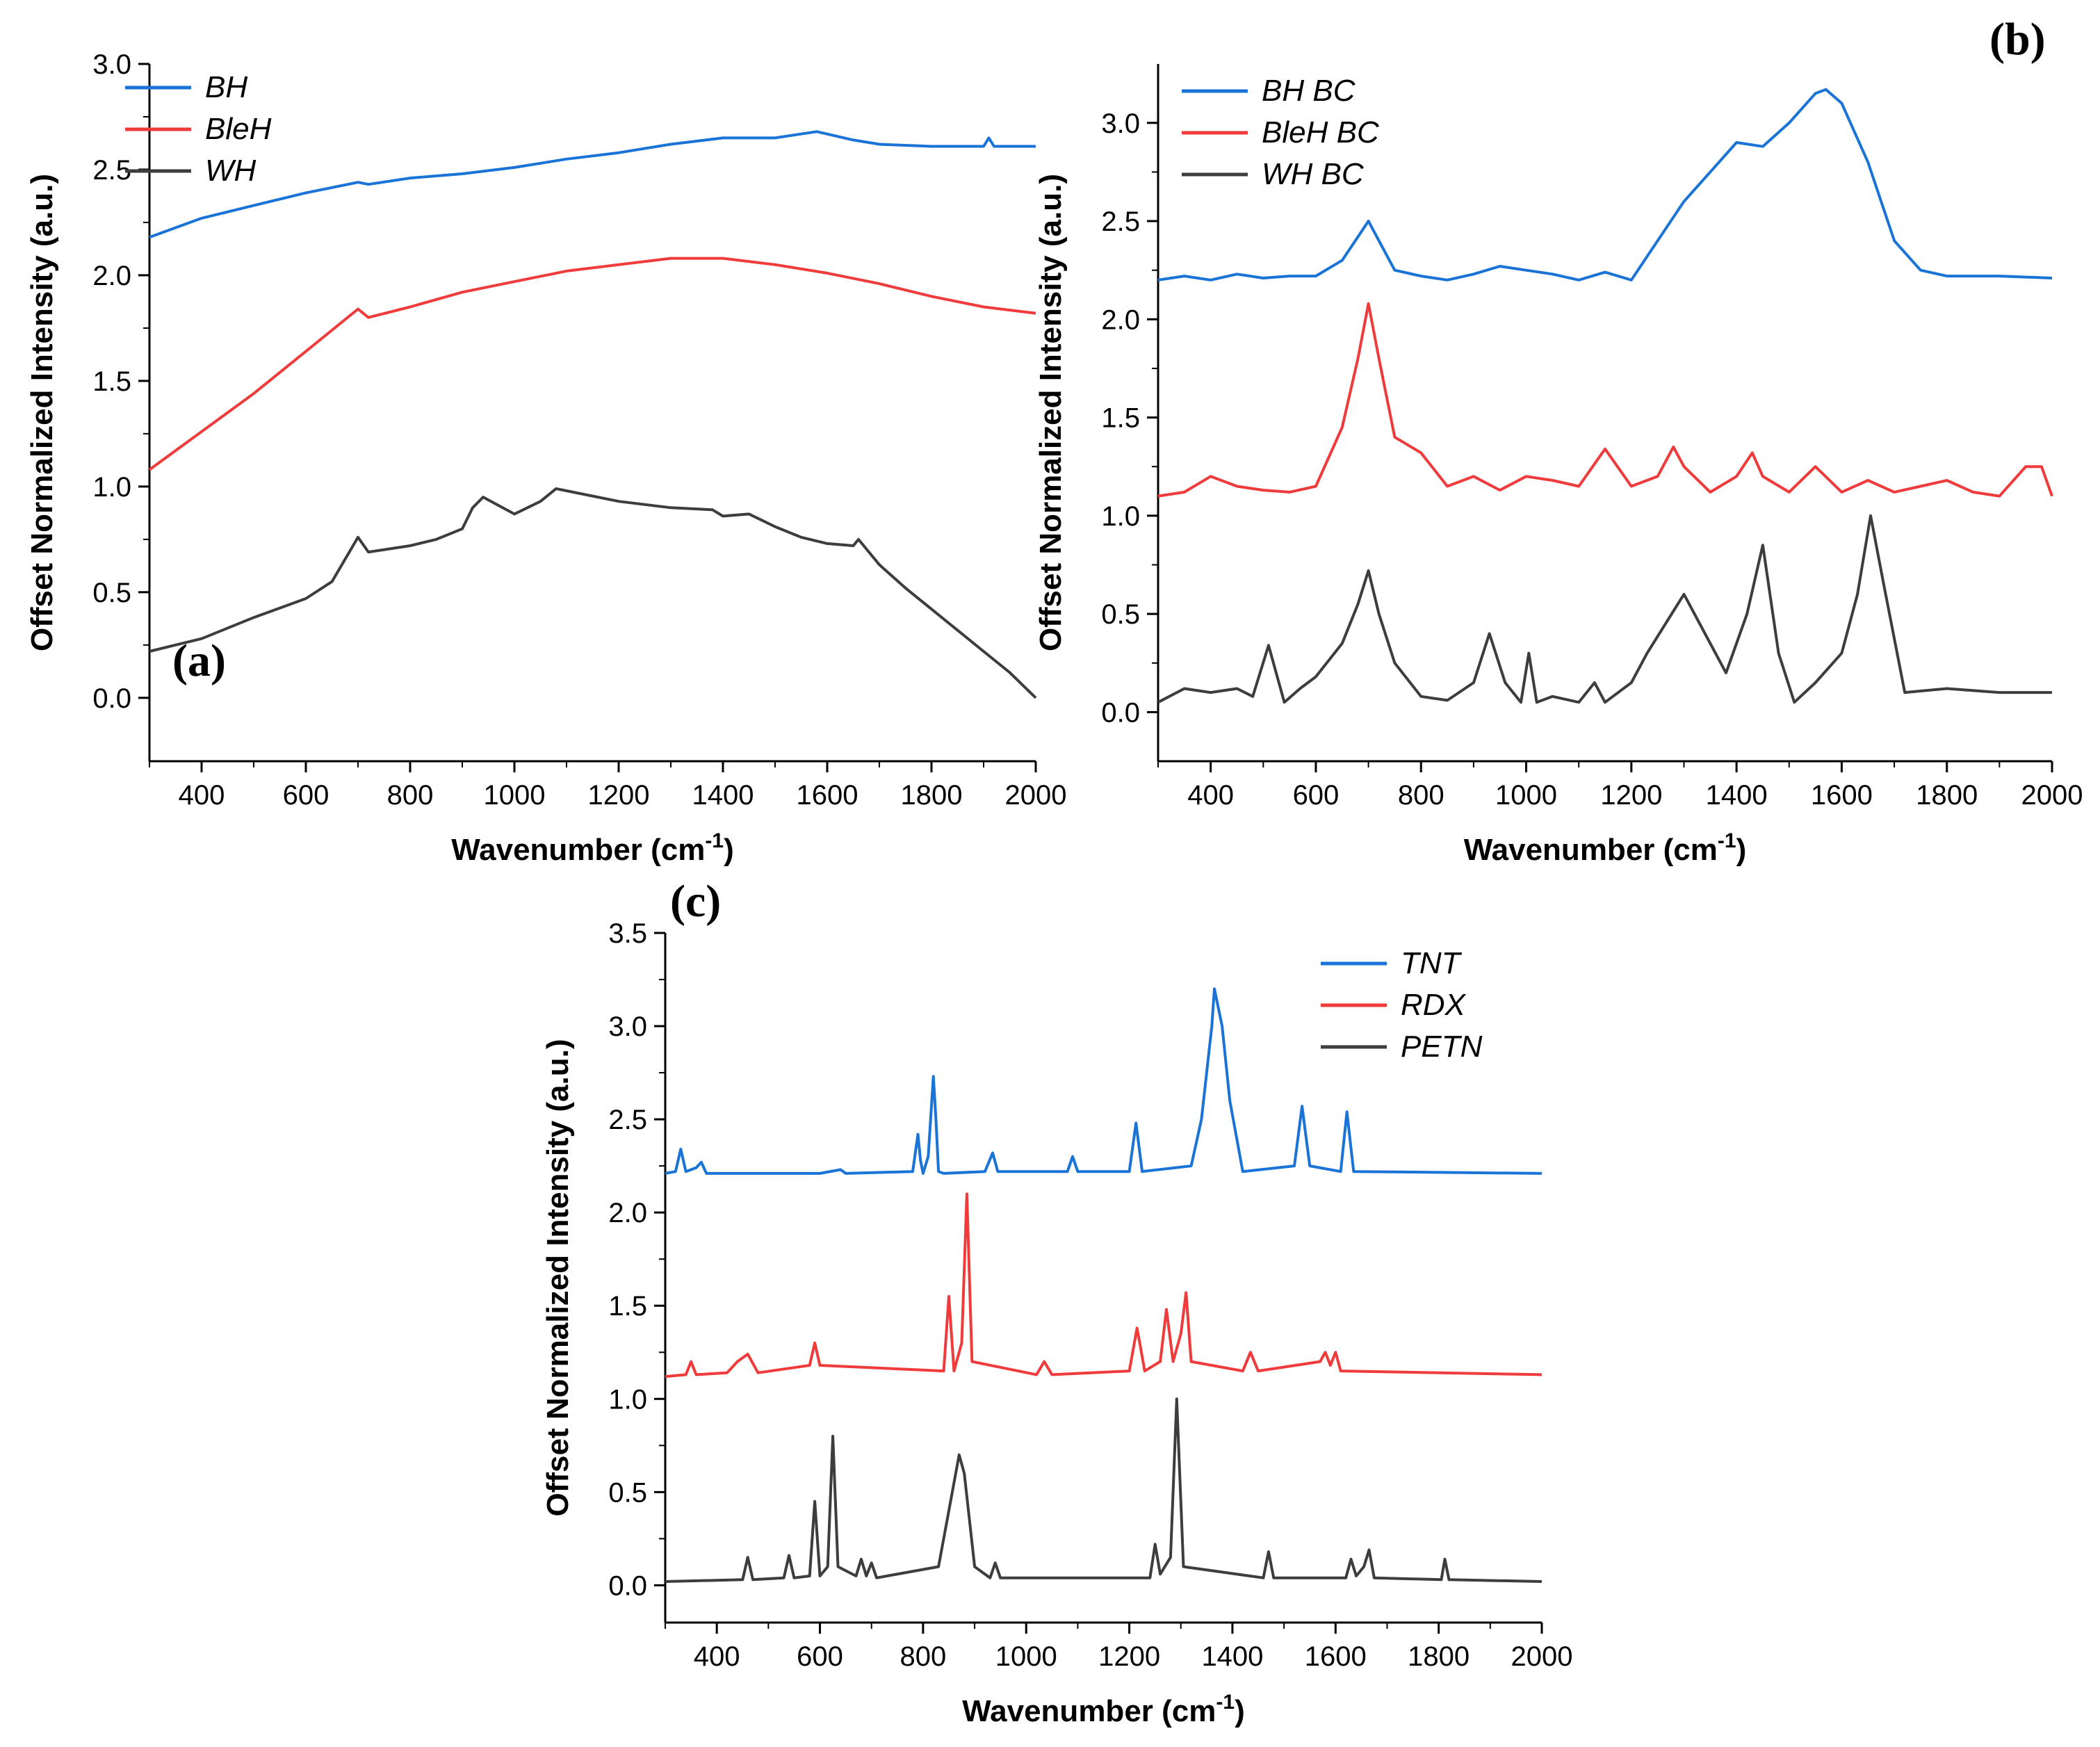  Describe the element at coordinates (1321, 132) in the screenshot. I see `legend-entry: BleH BC` at that location.